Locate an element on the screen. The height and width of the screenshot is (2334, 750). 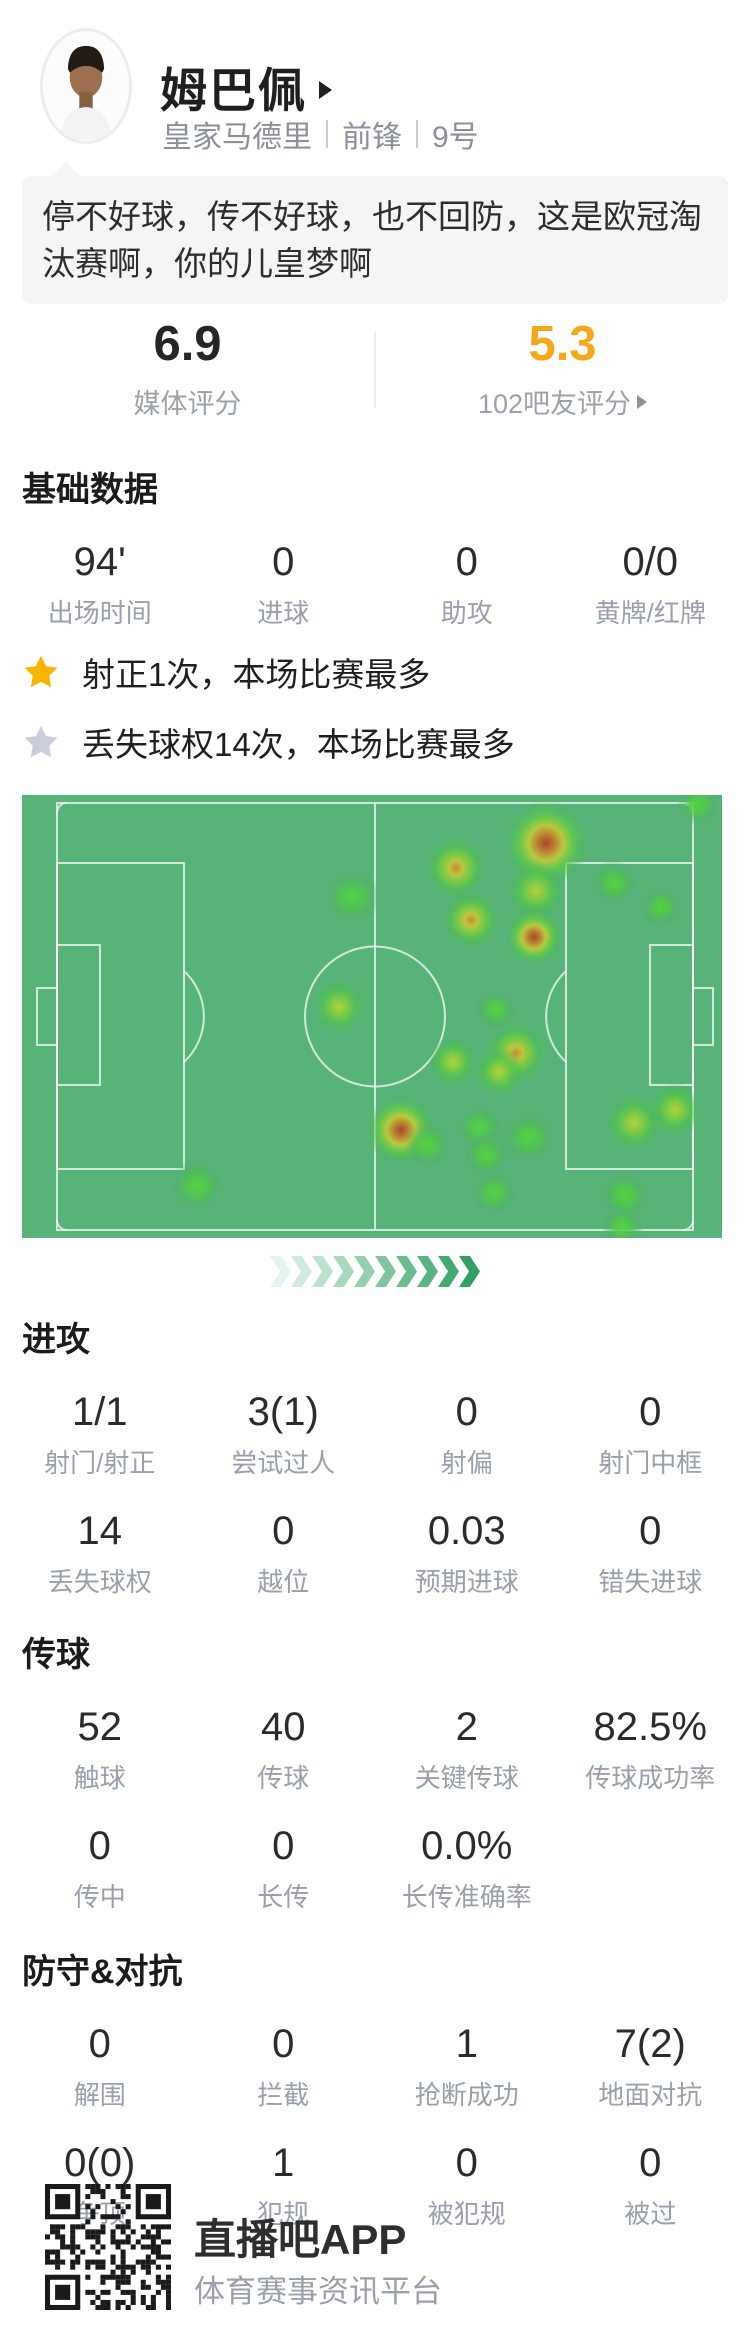
stat-label: 关键传球 is located at coordinates (466, 1778).